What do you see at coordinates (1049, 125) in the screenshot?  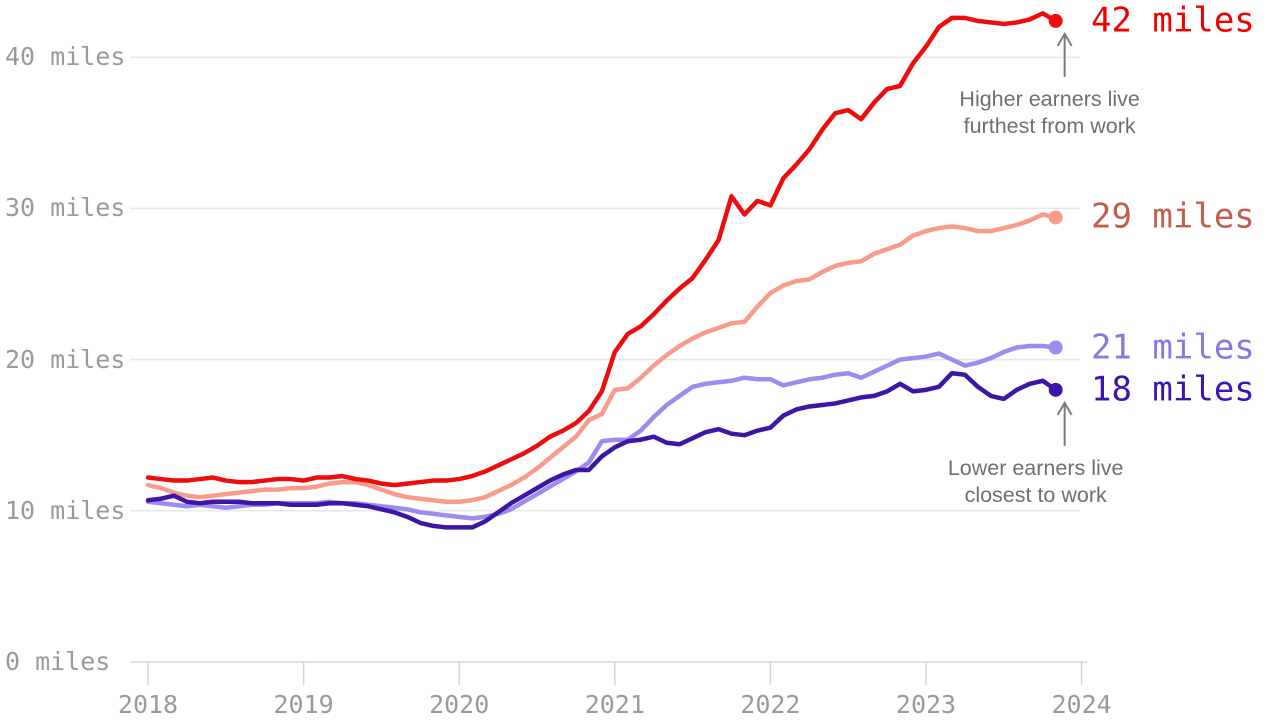 I see `annotation-line: furthest from work` at bounding box center [1049, 125].